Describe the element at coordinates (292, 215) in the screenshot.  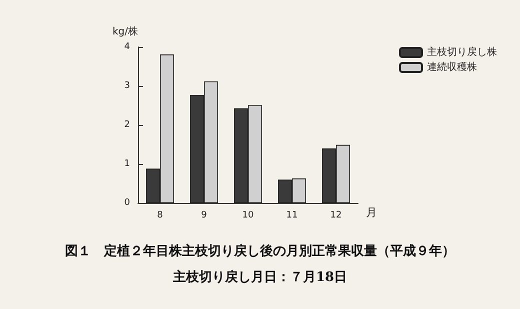
I see `x-tick-label: 11` at that location.